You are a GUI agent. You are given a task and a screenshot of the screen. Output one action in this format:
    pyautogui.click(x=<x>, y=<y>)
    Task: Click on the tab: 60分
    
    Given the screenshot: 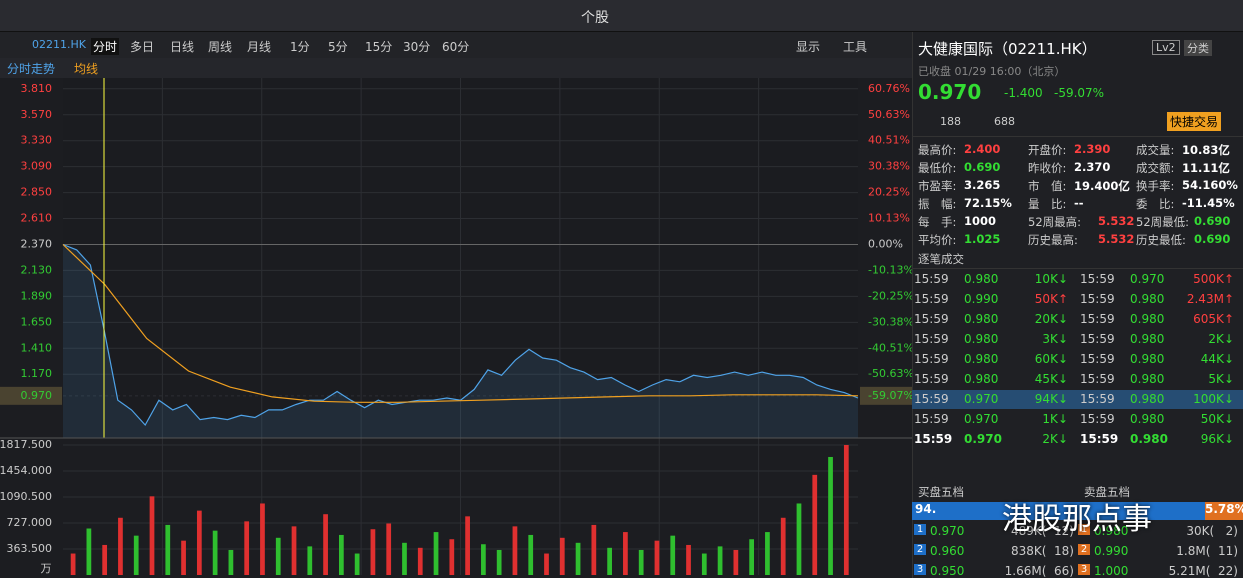 What is the action you would take?
    pyautogui.click(x=456, y=47)
    